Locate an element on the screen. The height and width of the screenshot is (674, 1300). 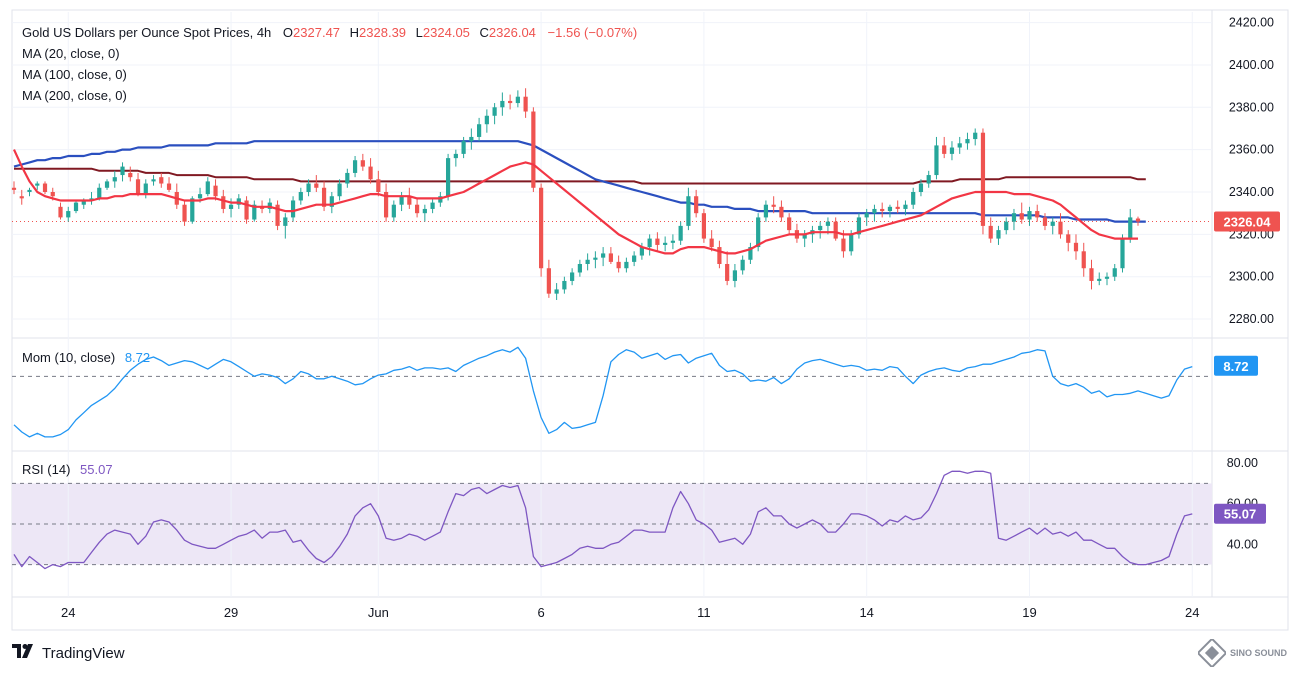
ma20-path is located at coordinates (575, 202).